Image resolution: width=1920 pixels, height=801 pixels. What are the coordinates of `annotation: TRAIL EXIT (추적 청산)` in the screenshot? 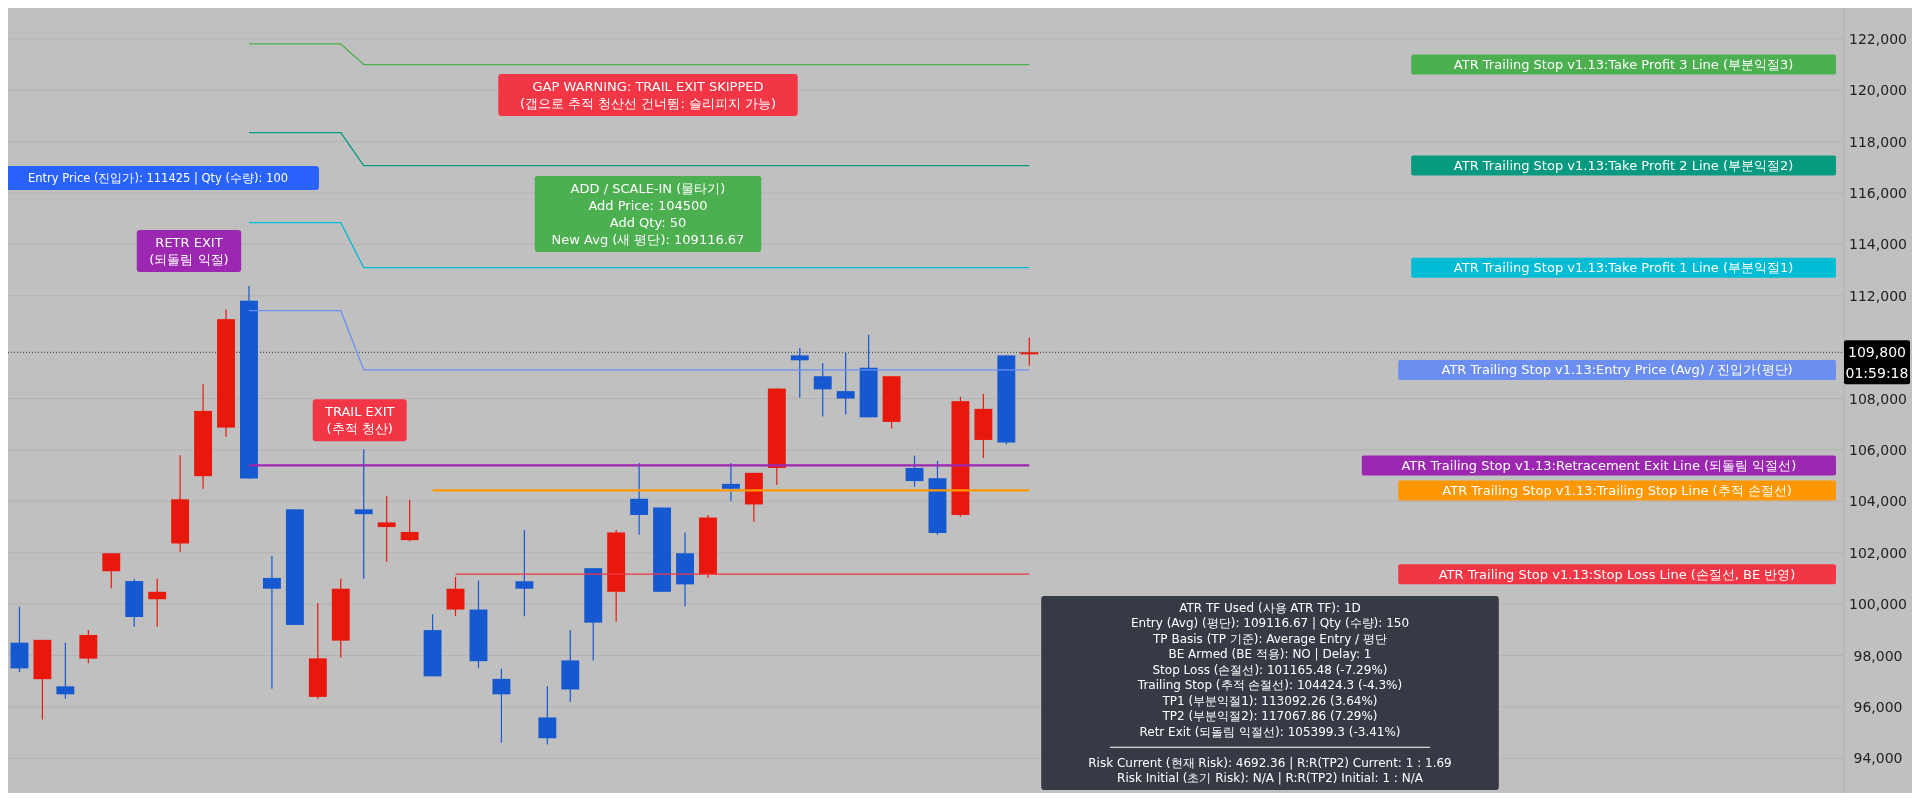 It's located at (359, 419).